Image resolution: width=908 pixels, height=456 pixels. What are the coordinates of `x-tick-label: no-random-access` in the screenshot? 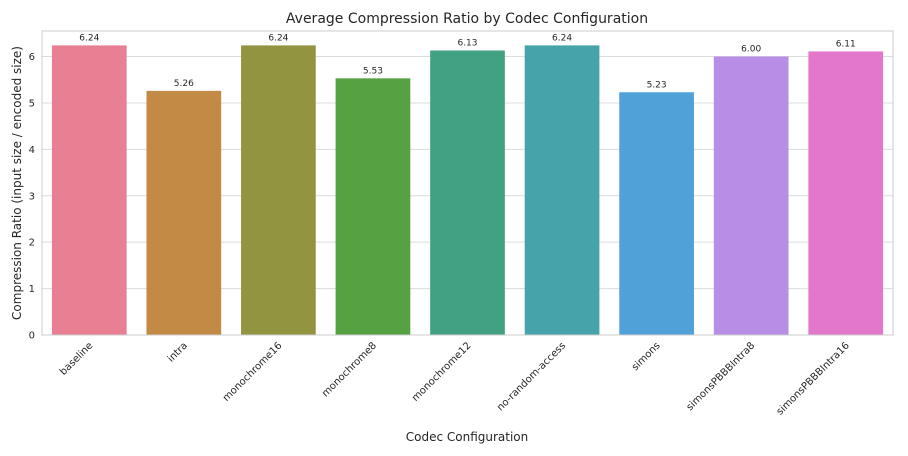 It's located at (531, 376).